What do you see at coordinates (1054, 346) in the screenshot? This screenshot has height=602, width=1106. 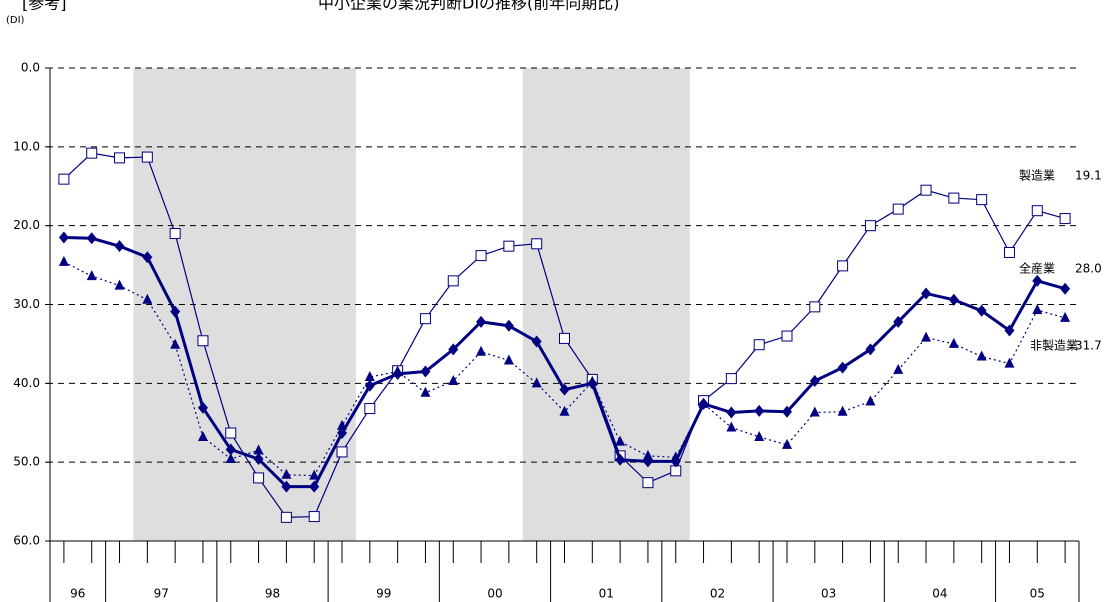 I see `series-name: 非製造業` at bounding box center [1054, 346].